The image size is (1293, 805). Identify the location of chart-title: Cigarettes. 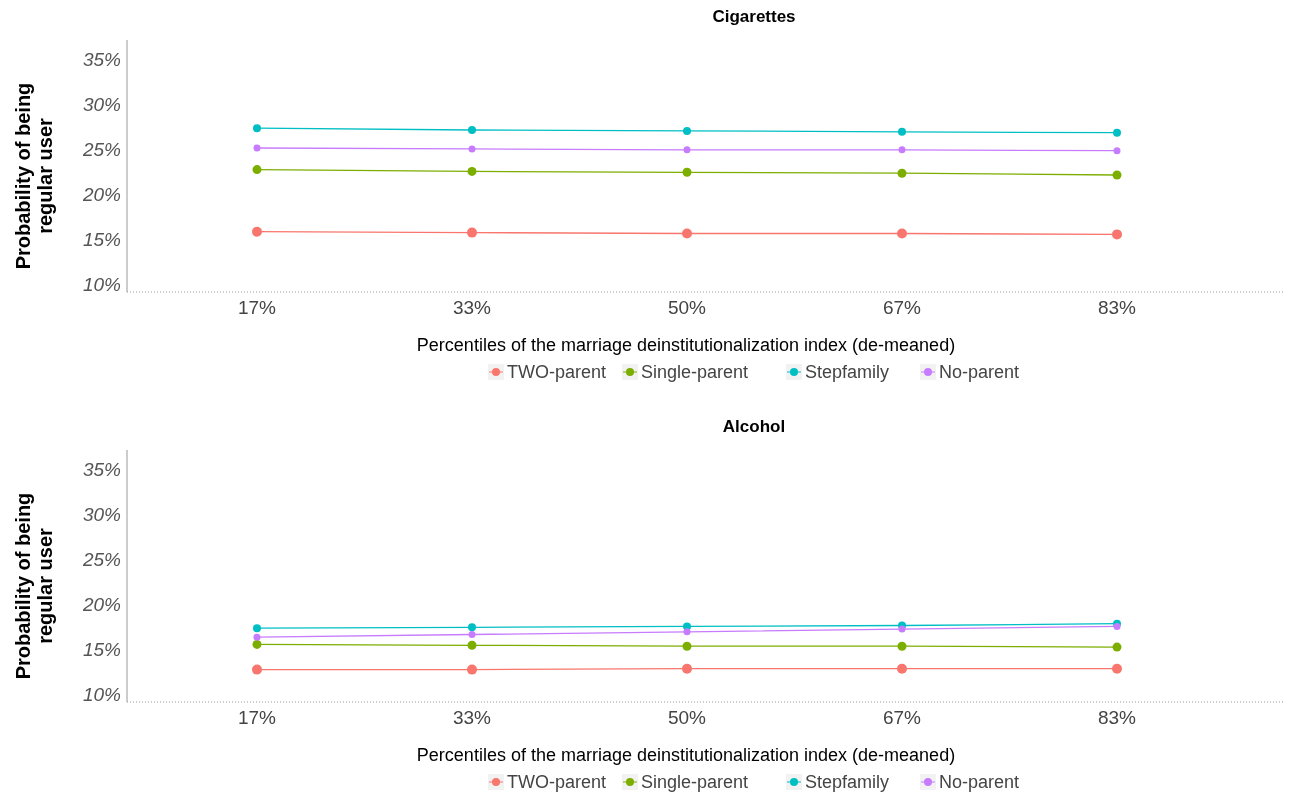
(754, 16).